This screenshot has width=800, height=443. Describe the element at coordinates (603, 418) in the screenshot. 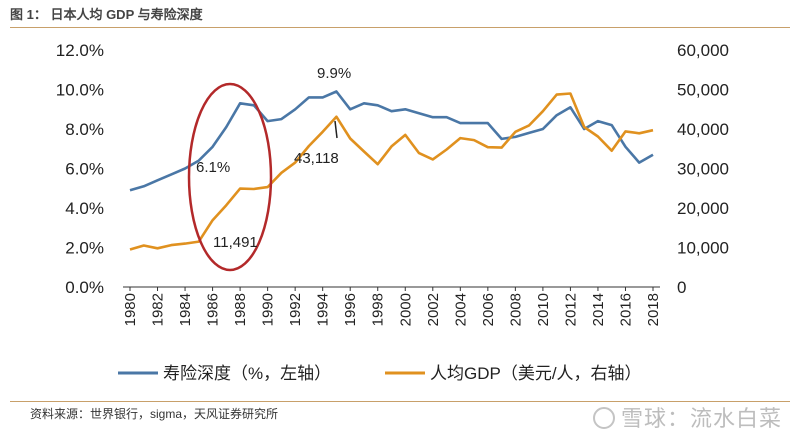

I see `snowball-logo-icon` at that location.